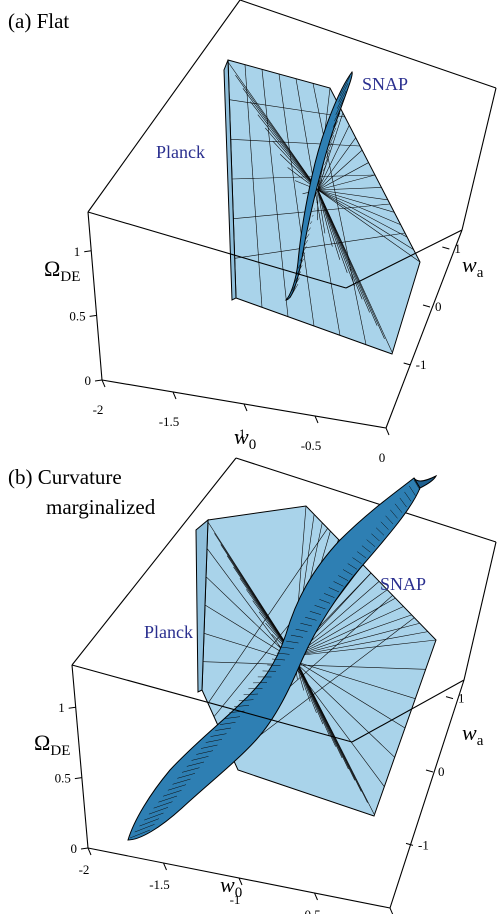 This screenshot has width=504, height=914. Describe the element at coordinates (159, 884) in the screenshot. I see `x-tick-label: -1.5` at that location.